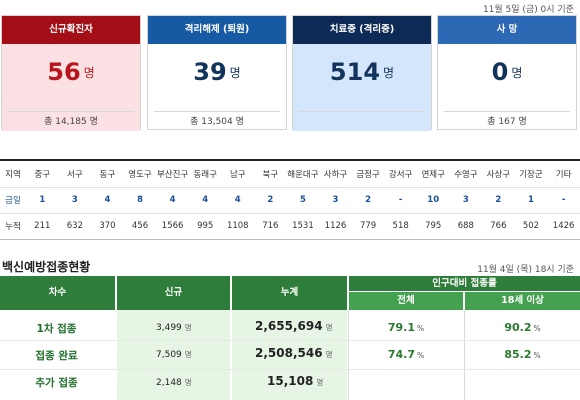  I want to click on district-name: 동구, so click(107, 174).